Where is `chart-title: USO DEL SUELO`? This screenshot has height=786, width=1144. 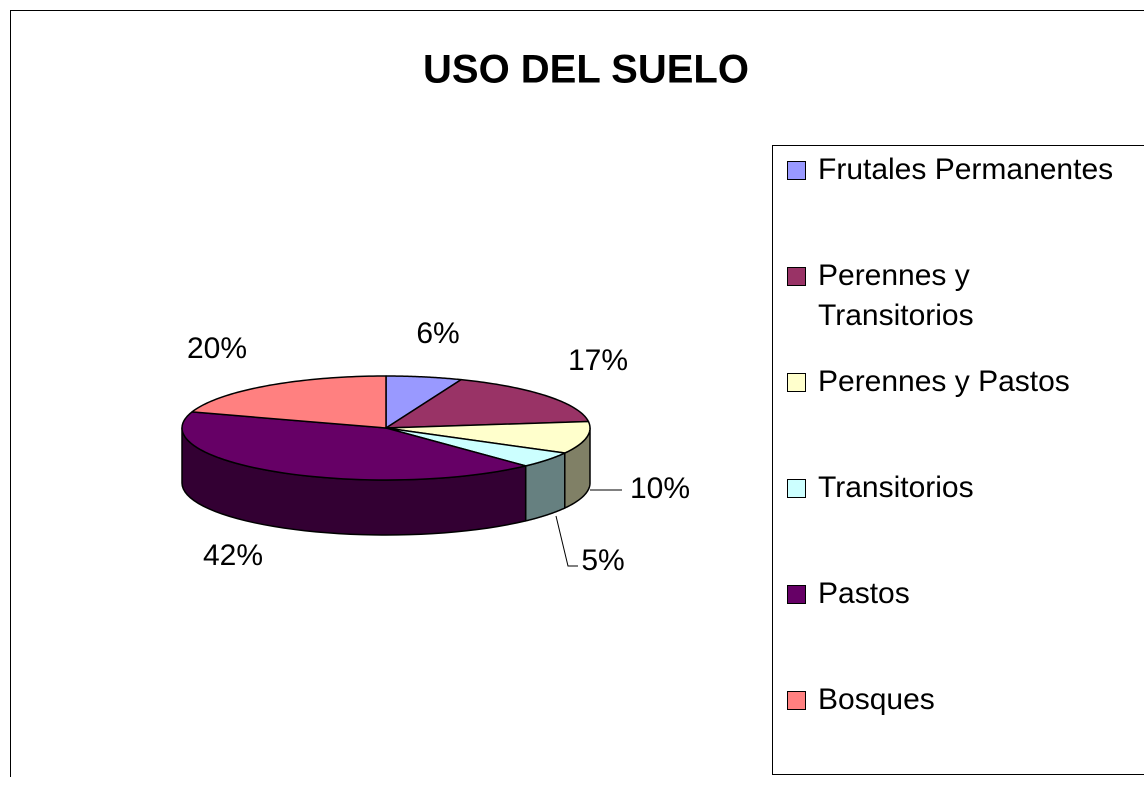 chart-title: USO DEL SUELO is located at coordinates (586, 70).